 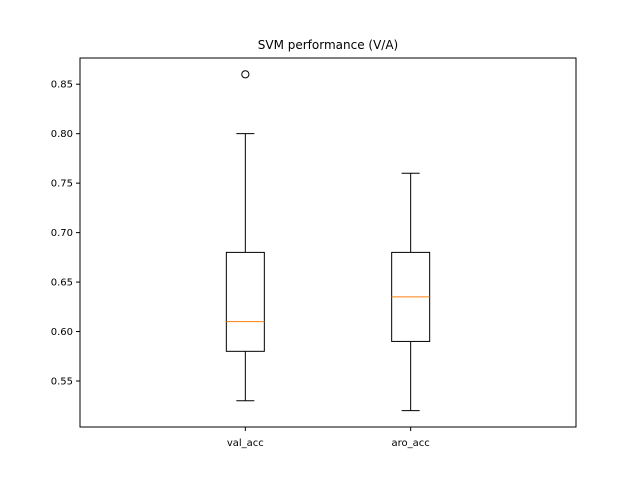 What do you see at coordinates (245, 74) in the screenshot?
I see `outlier-point` at bounding box center [245, 74].